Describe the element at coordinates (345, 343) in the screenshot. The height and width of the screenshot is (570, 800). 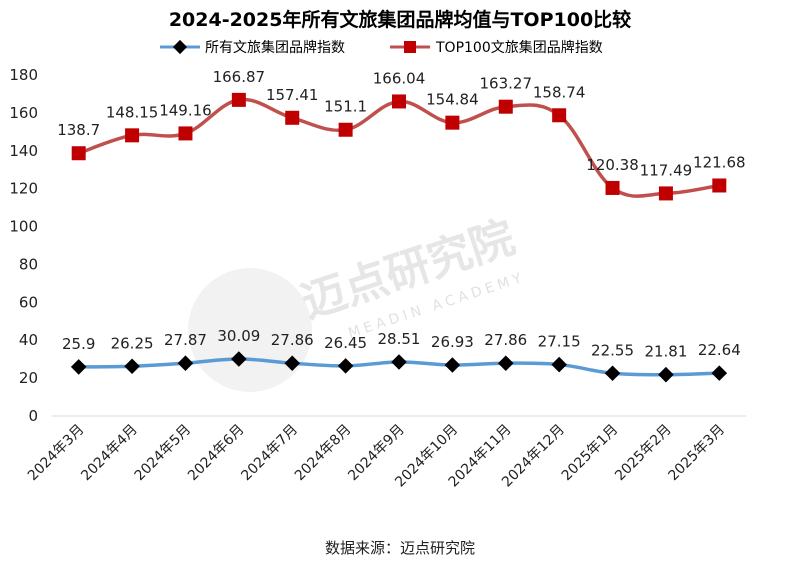
I see `data-label: 26.45` at that location.